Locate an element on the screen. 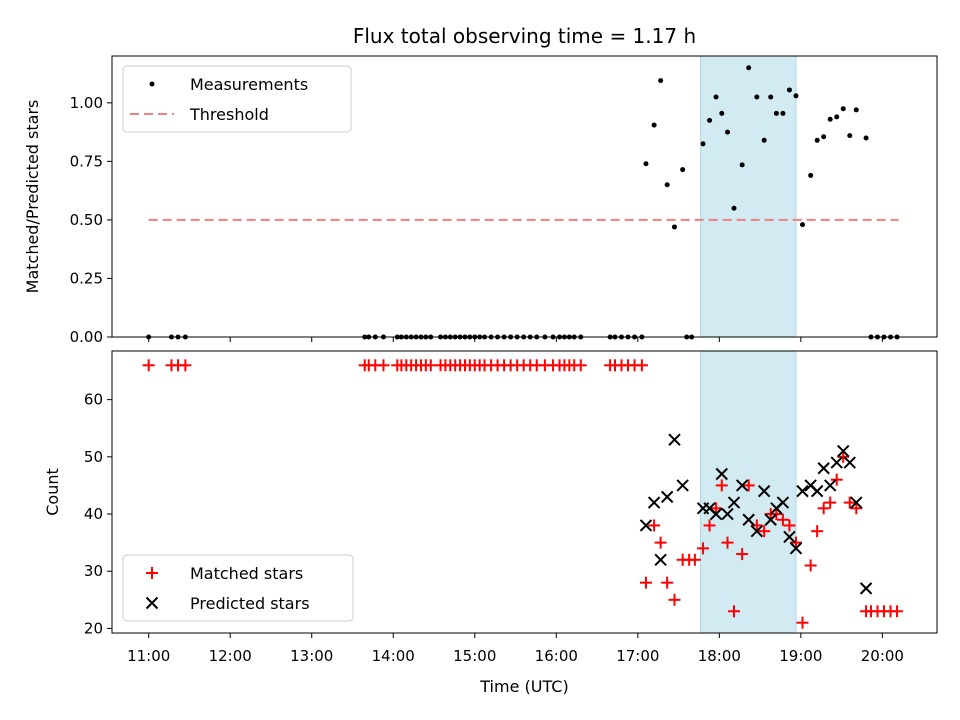 The height and width of the screenshot is (720, 960). x-tick-label: 17:00 is located at coordinates (637, 656).